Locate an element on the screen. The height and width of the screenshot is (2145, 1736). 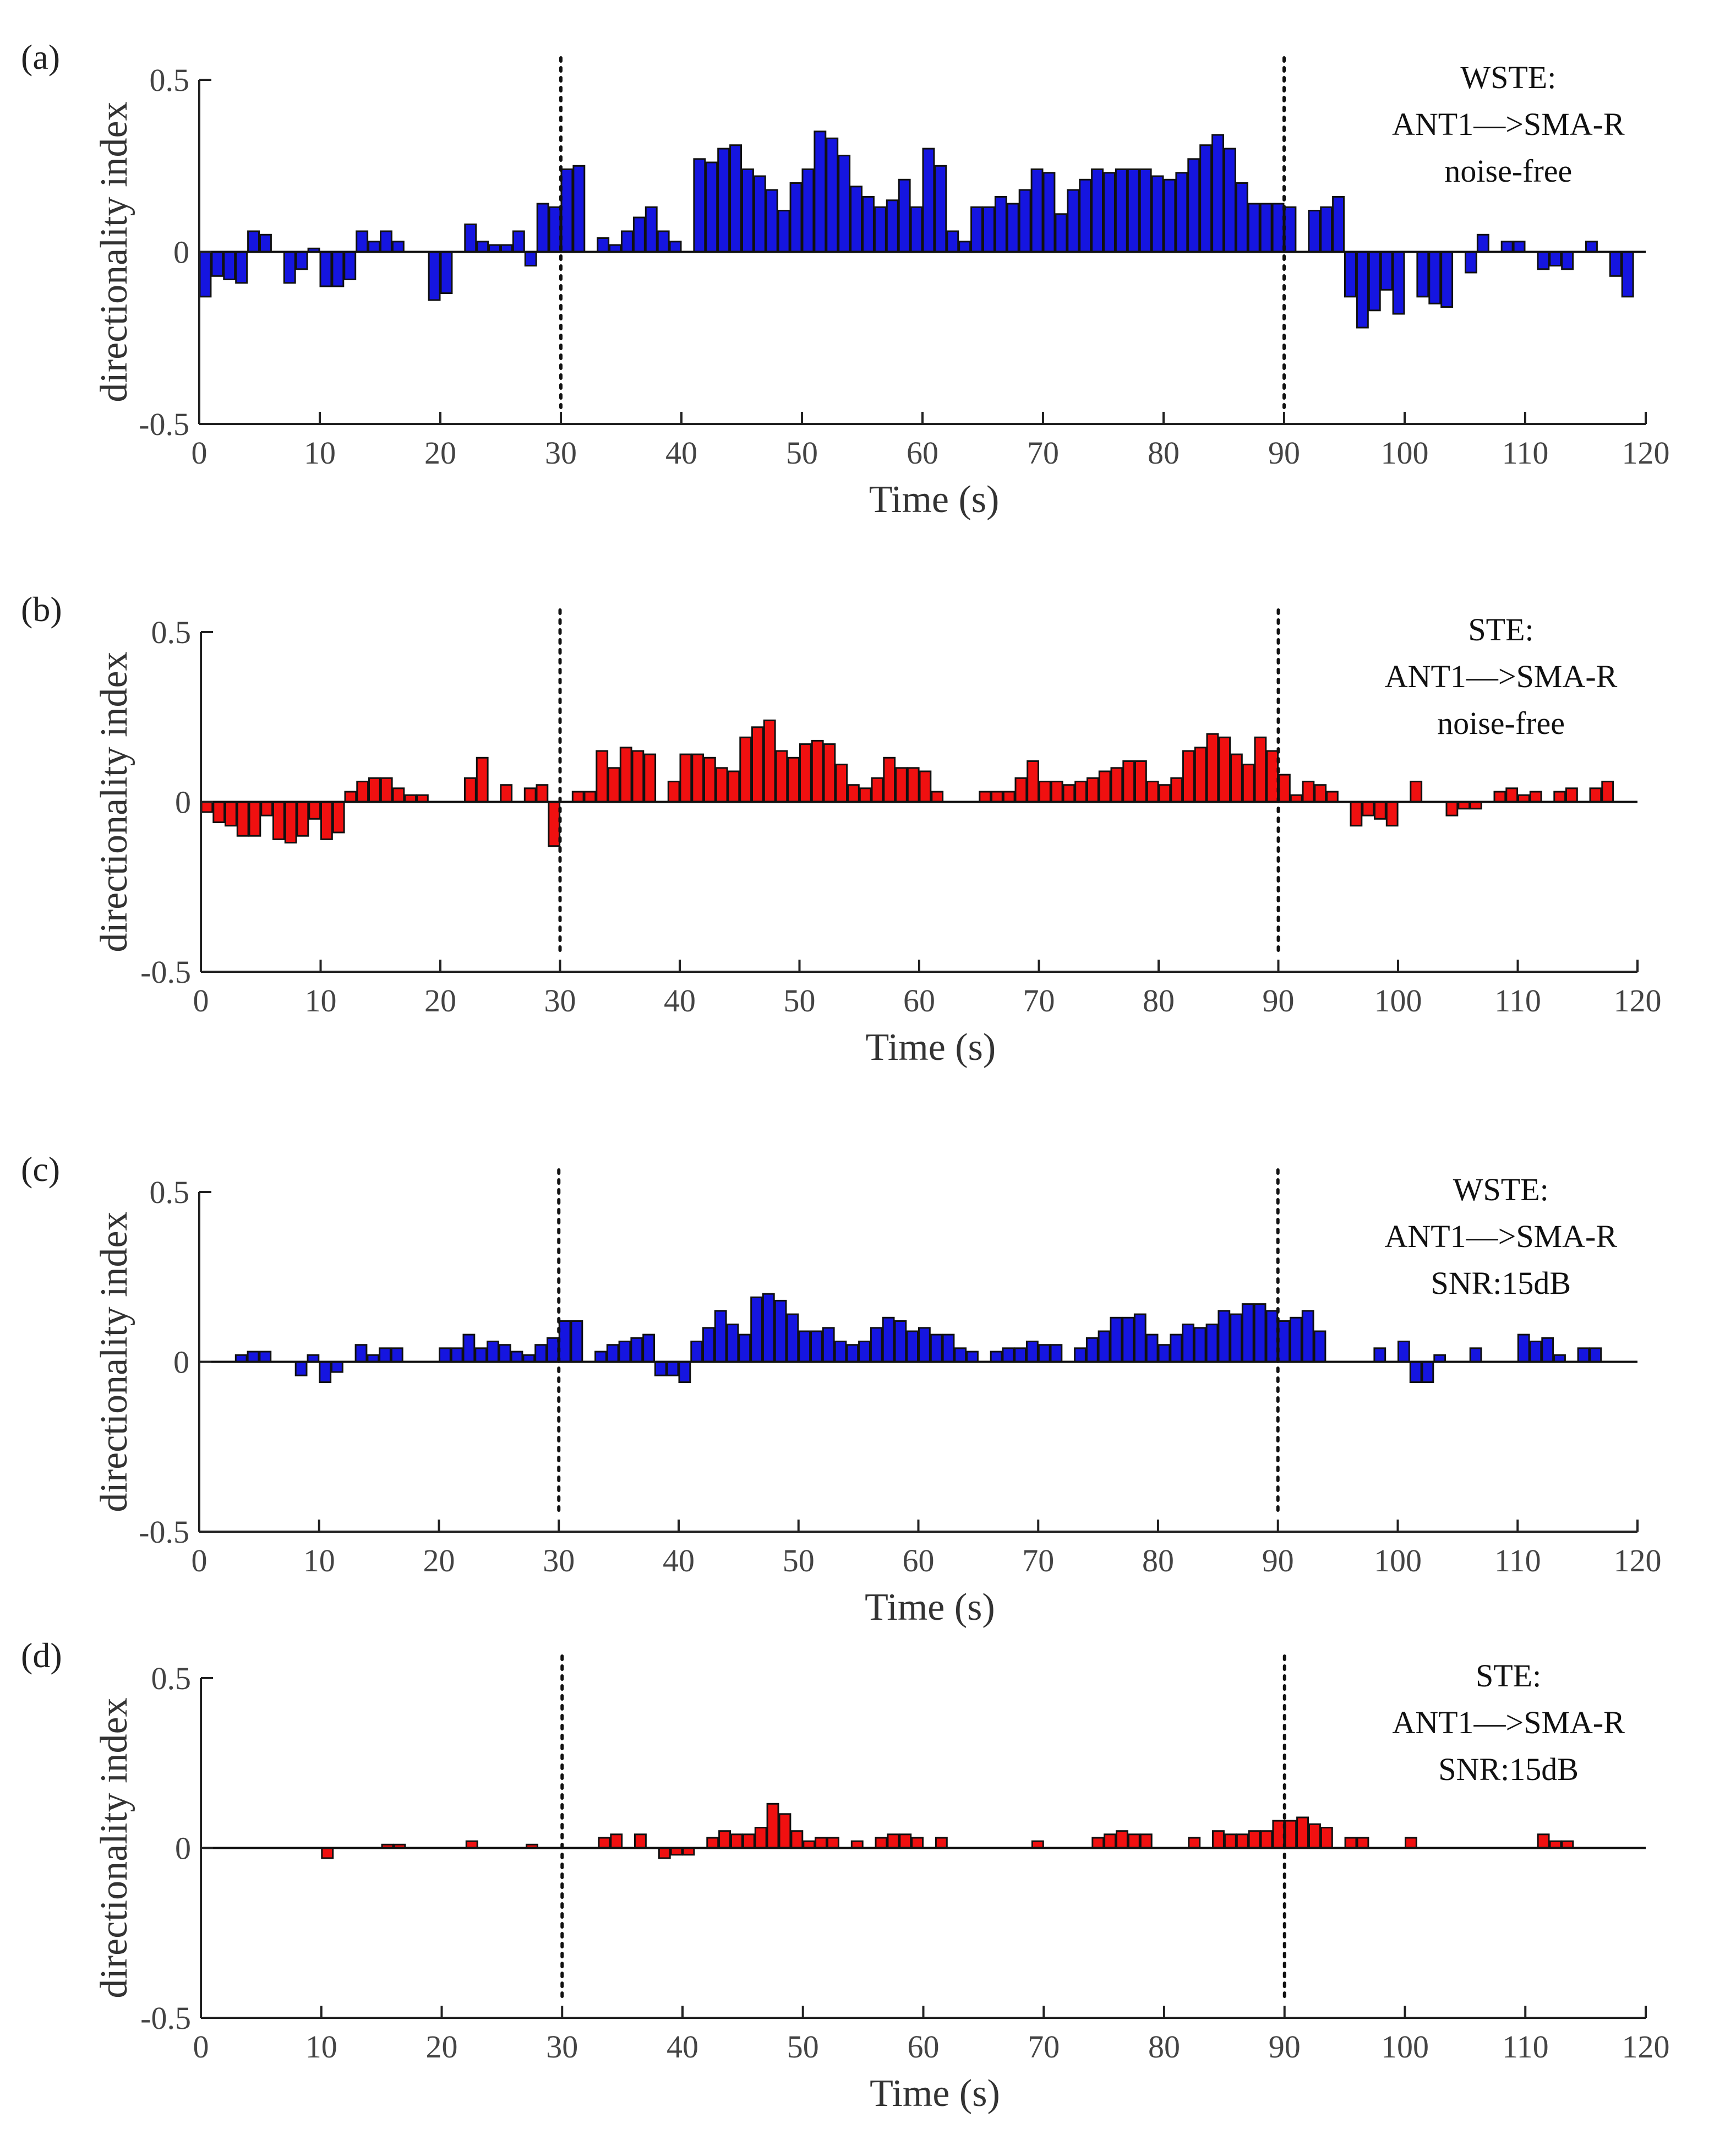
annotation-line: STE: is located at coordinates (1501, 629).